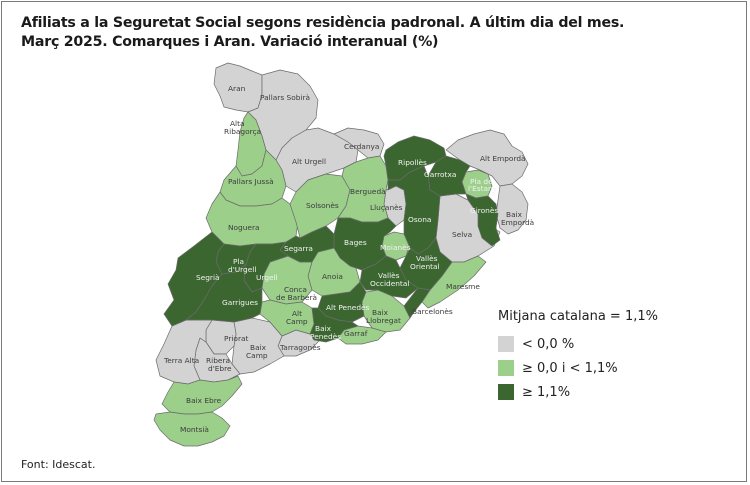 Image resolution: width=750 pixels, height=485 pixels. I want to click on legend-swatch-light-green, so click(506, 368).